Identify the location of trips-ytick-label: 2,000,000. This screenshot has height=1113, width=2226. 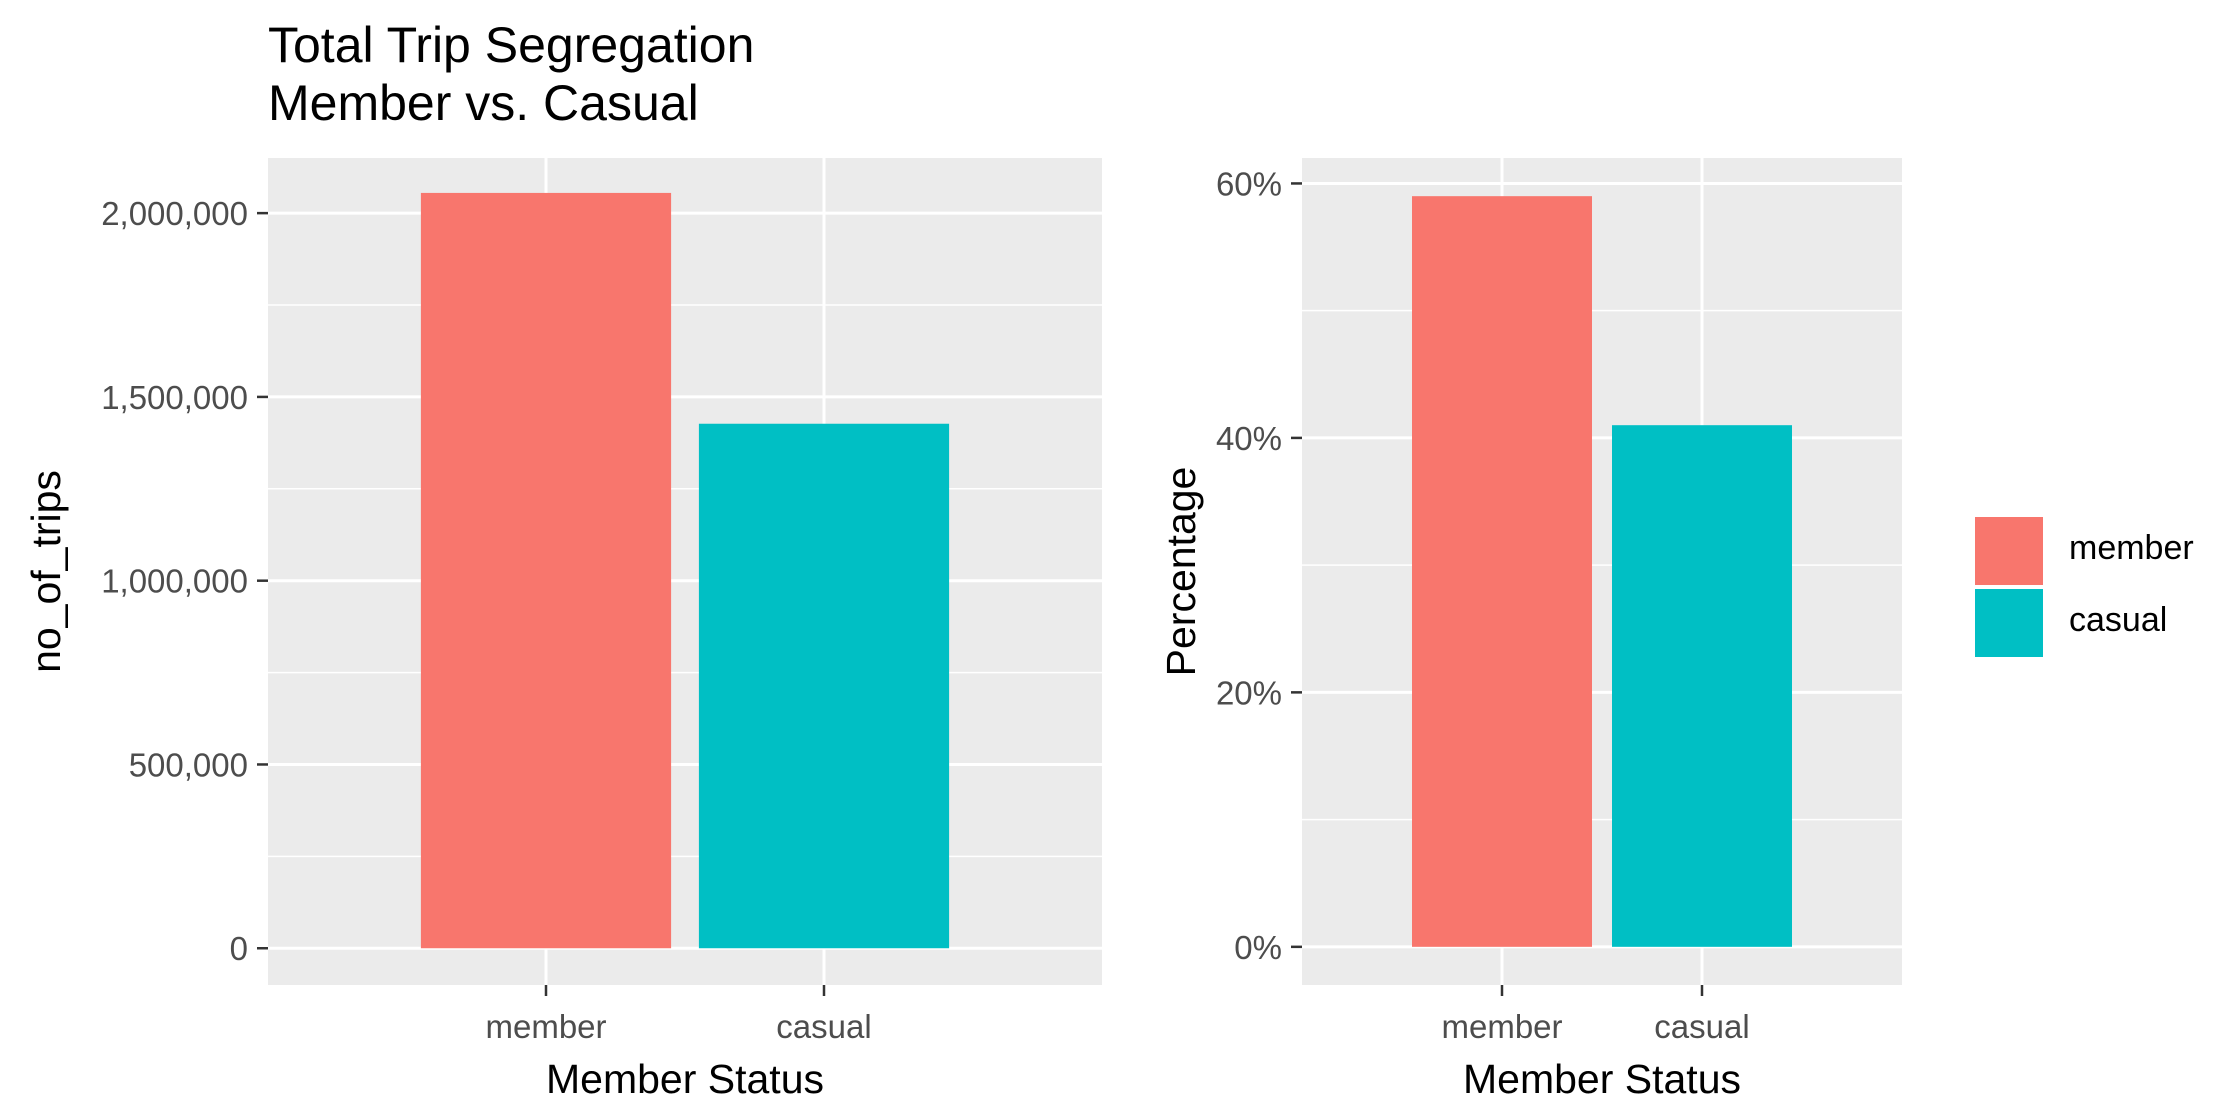
(174, 213).